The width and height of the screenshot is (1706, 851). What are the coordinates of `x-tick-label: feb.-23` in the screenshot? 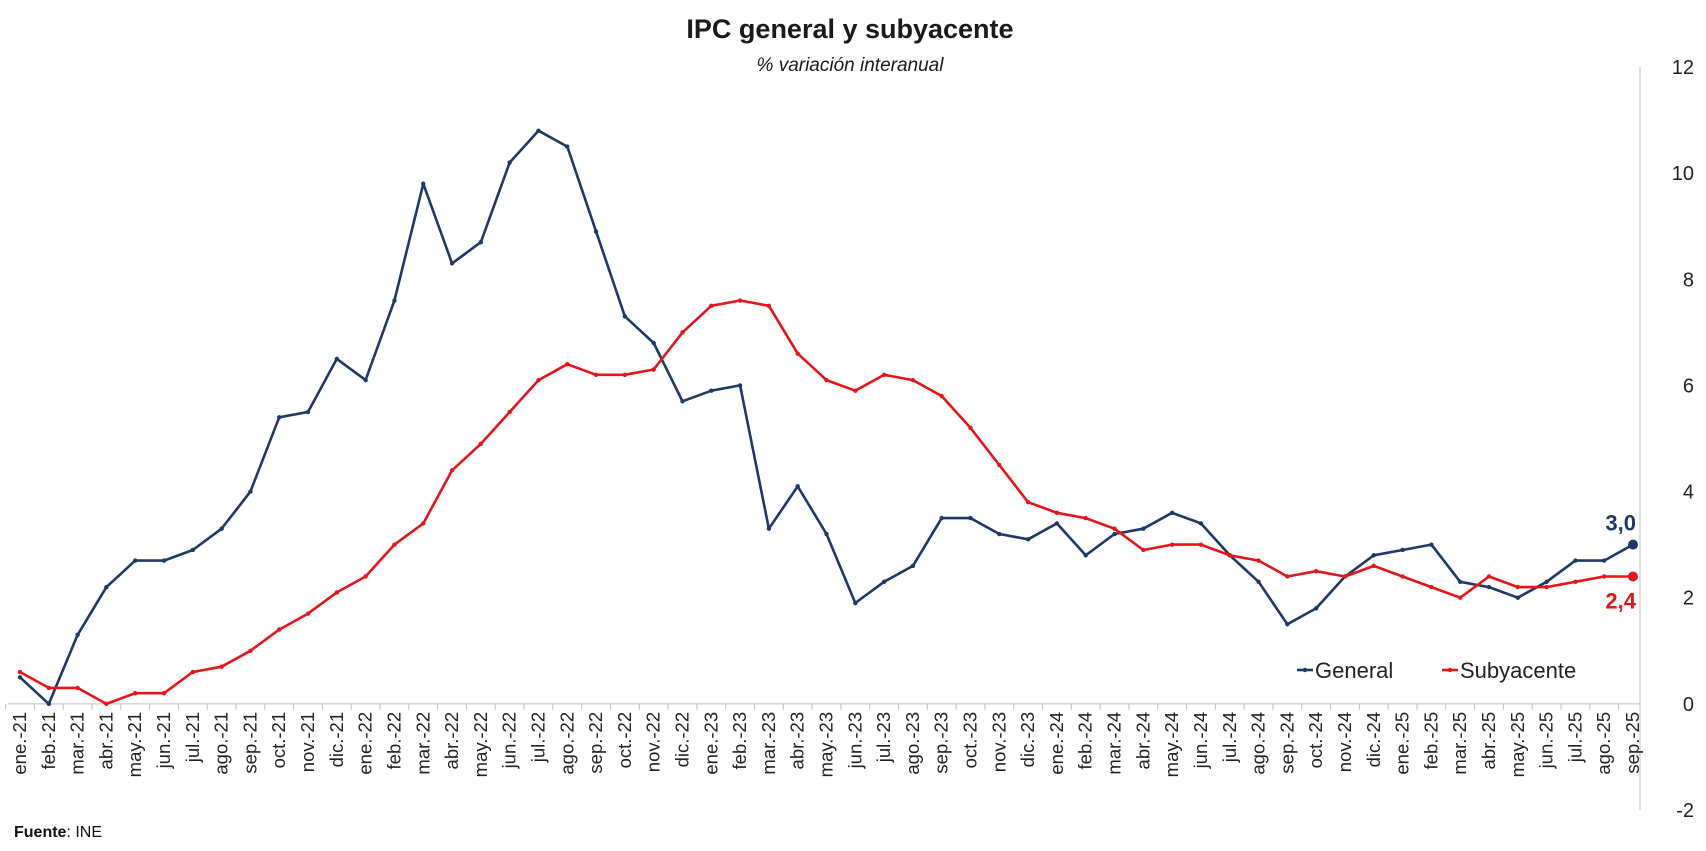 It's located at (739, 741).